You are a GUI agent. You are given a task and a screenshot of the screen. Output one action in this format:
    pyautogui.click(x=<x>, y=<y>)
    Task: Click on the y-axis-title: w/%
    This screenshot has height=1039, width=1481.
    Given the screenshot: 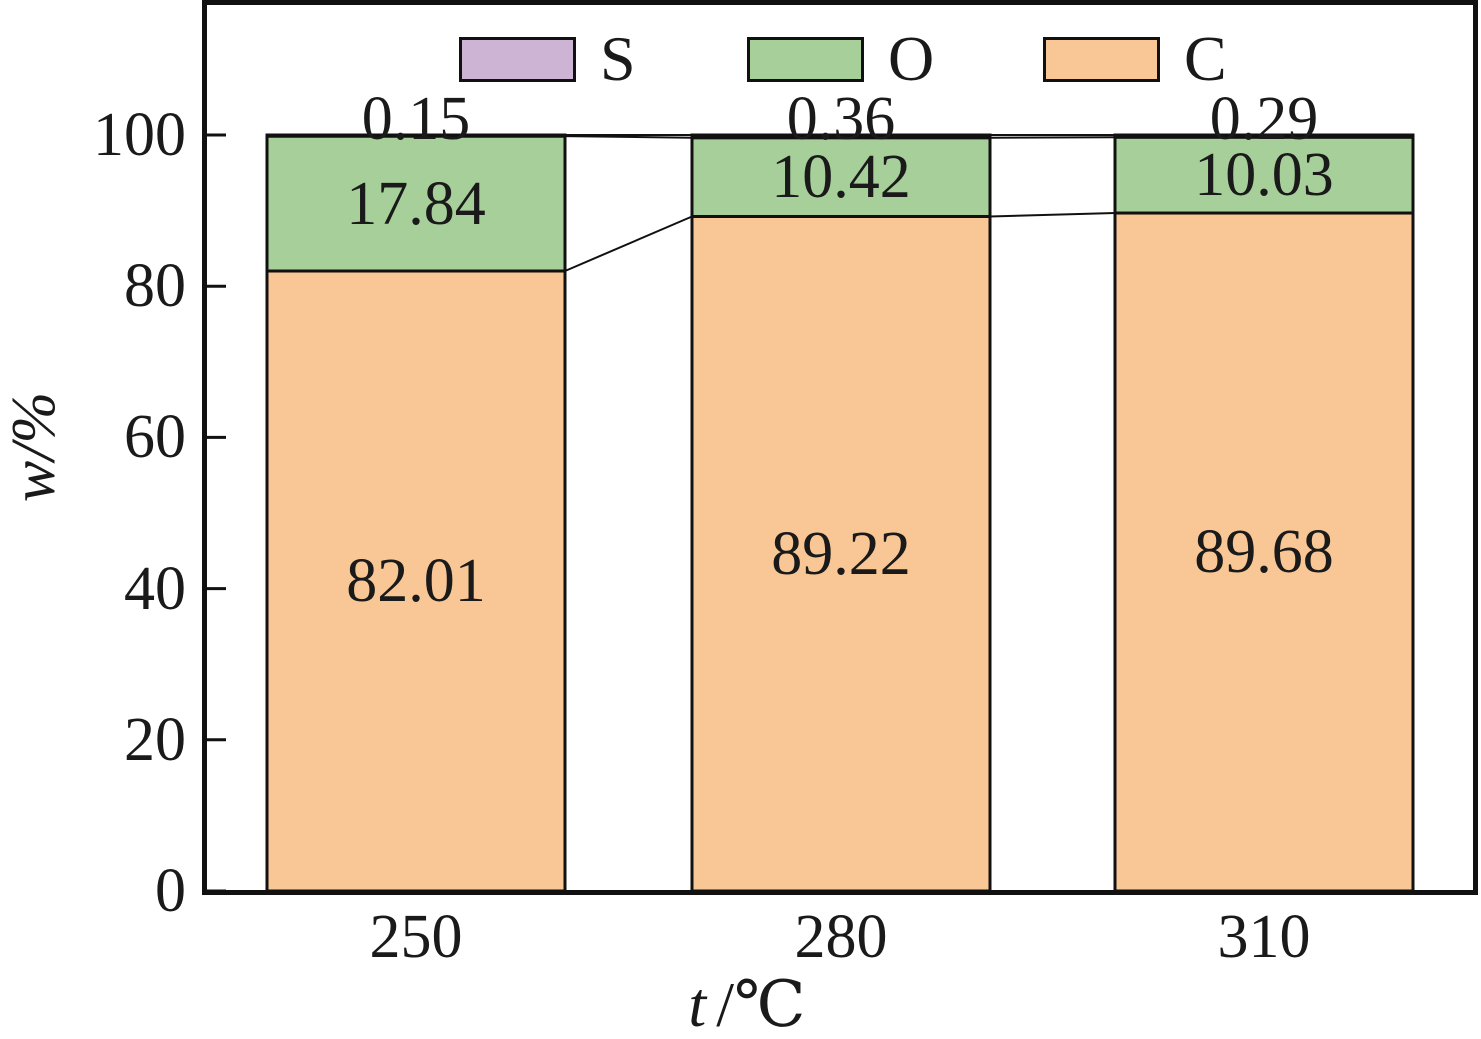 What is the action you would take?
    pyautogui.click(x=34, y=447)
    